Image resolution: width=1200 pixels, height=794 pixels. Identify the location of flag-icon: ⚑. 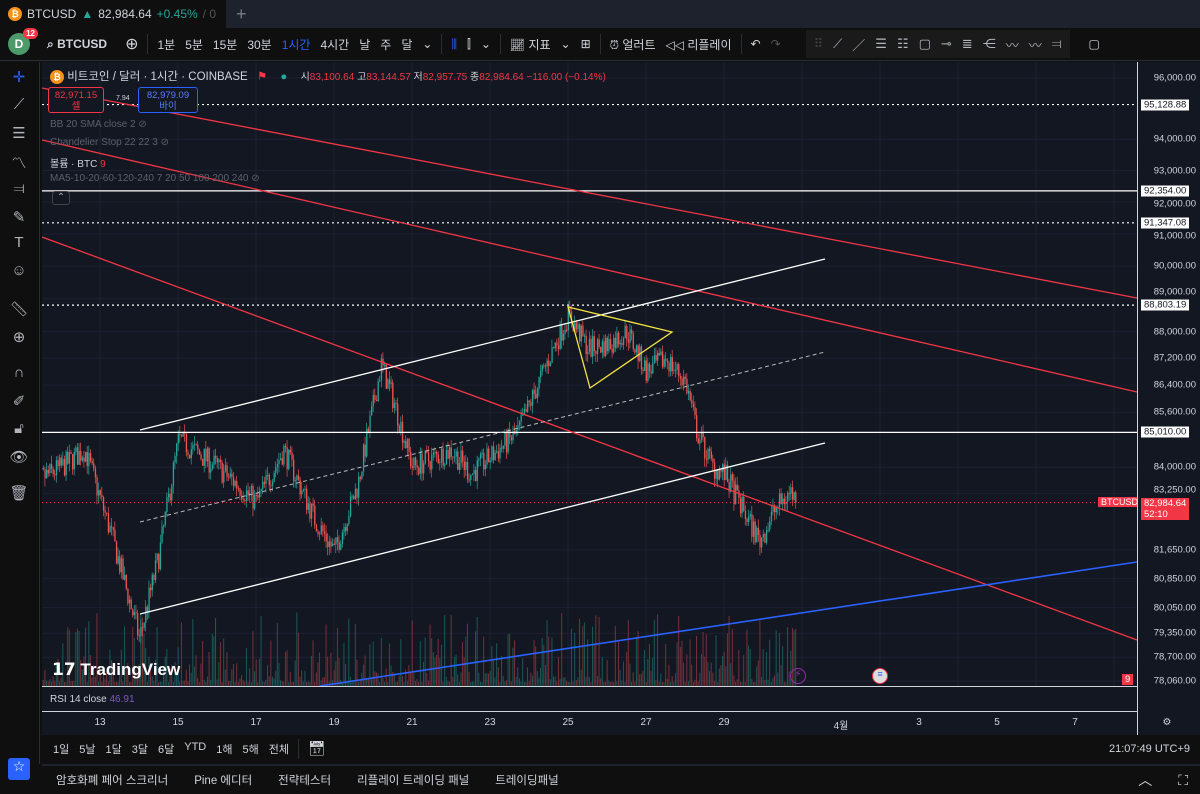
(262, 77).